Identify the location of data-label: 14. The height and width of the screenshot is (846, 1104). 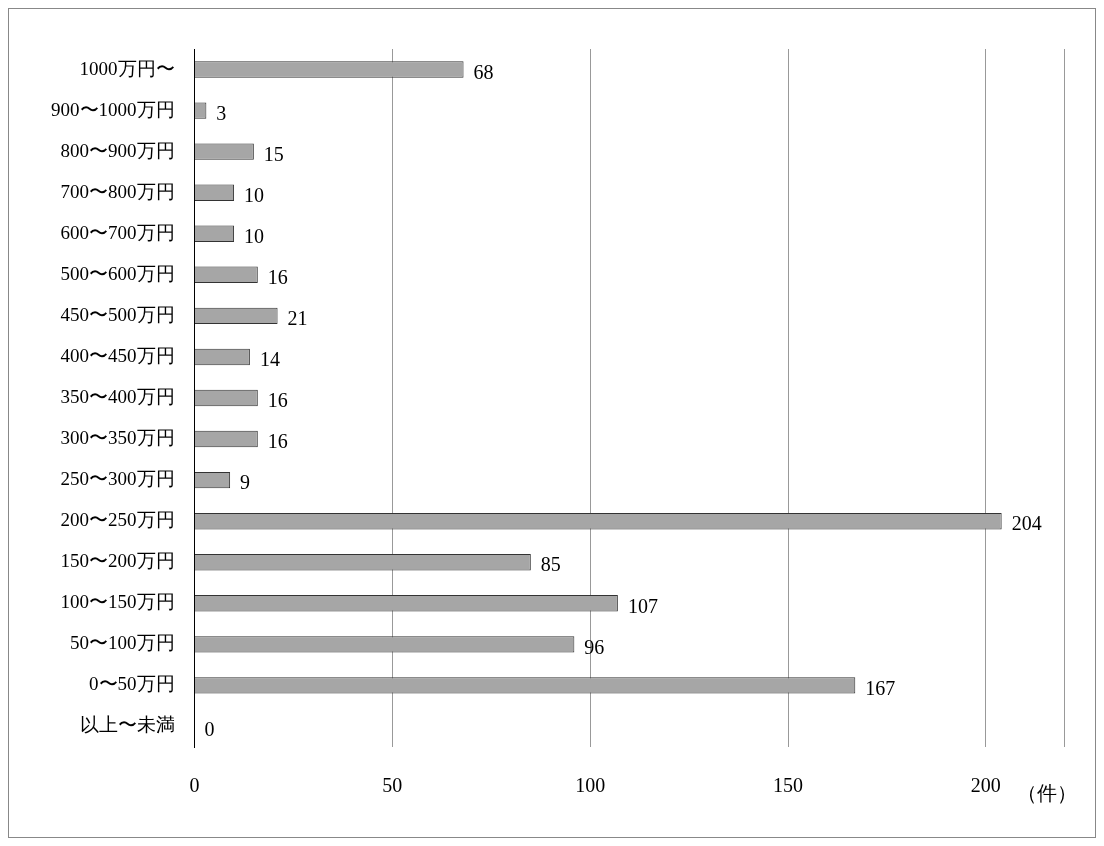
(269, 359).